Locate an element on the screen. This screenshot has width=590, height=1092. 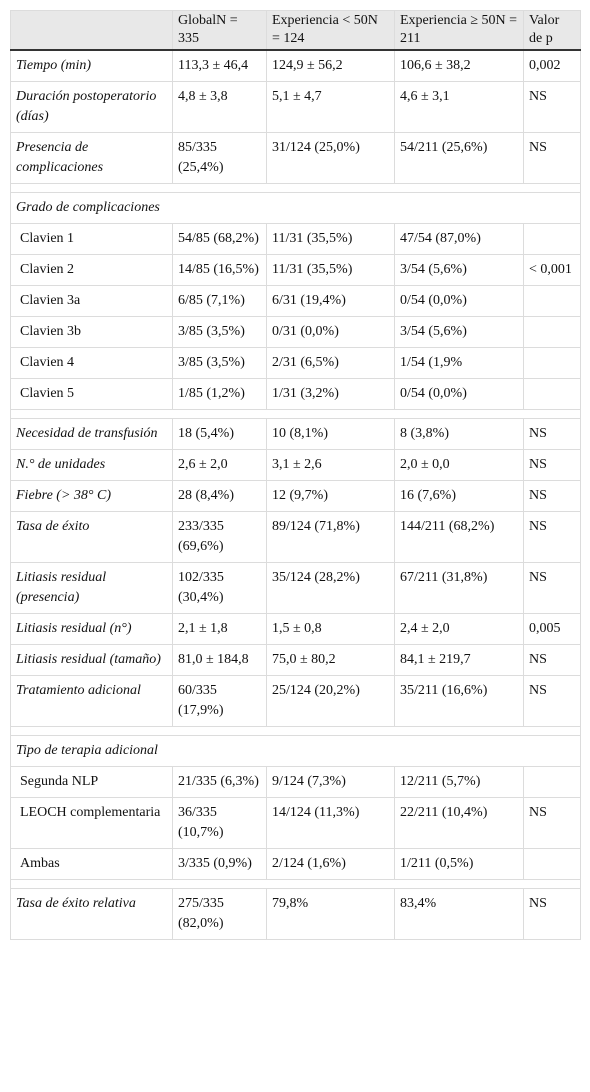
cell: 1/85 (1,2%) is located at coordinates (219, 394).